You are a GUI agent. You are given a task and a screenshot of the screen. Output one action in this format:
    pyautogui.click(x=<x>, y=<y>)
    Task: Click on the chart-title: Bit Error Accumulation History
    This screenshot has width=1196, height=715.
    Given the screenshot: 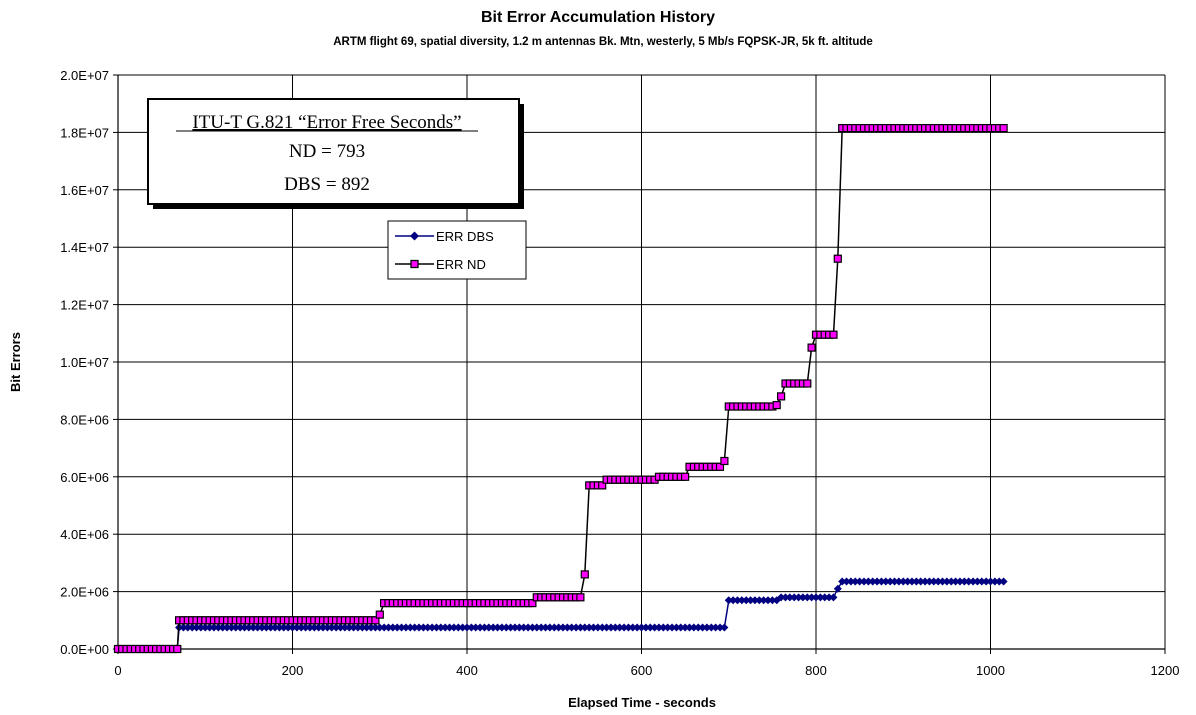 What is the action you would take?
    pyautogui.click(x=598, y=17)
    